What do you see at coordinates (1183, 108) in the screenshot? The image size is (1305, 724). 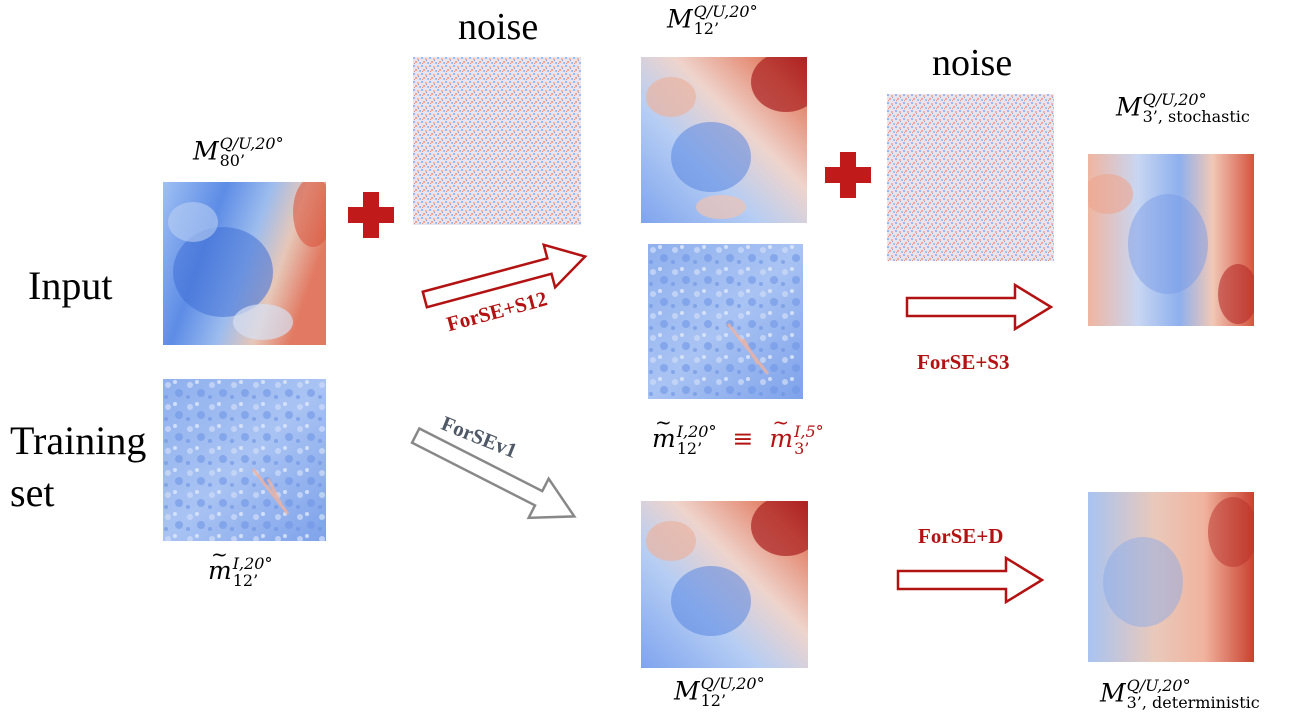 I see `label-m3-stochastic: M Q/U,20° 3’, stochastic` at bounding box center [1183, 108].